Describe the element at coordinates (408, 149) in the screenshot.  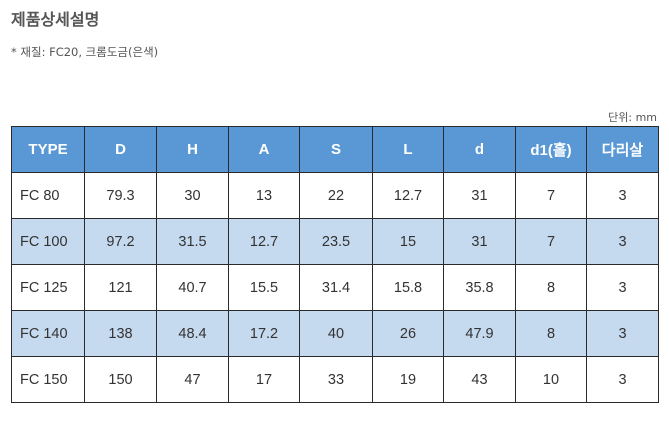
I see `header-cell-l: L` at that location.